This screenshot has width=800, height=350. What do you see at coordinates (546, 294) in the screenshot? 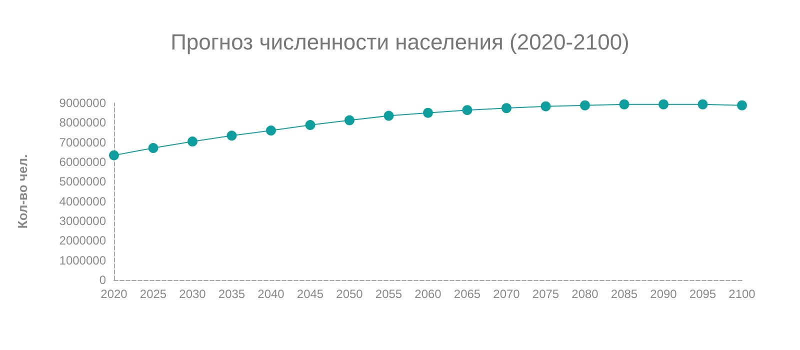
I see `x-tick-label: 2075` at bounding box center [546, 294].